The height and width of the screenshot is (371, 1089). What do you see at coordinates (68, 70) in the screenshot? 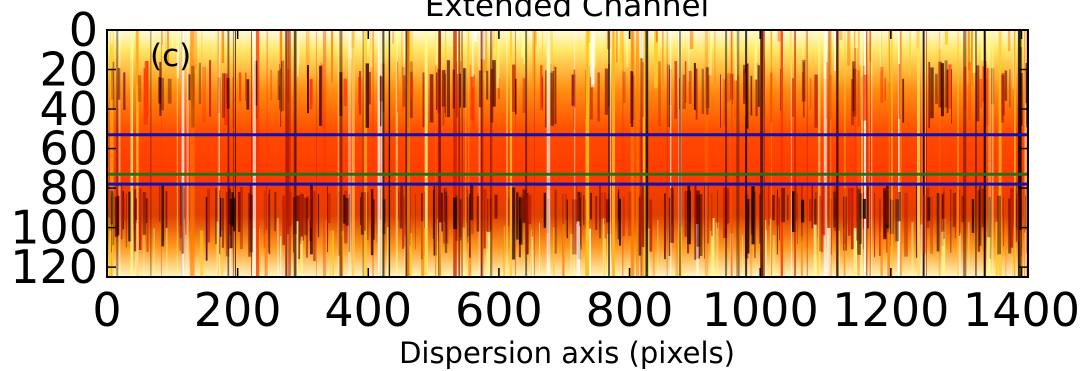
I see `y-tick-label: 20` at bounding box center [68, 70].